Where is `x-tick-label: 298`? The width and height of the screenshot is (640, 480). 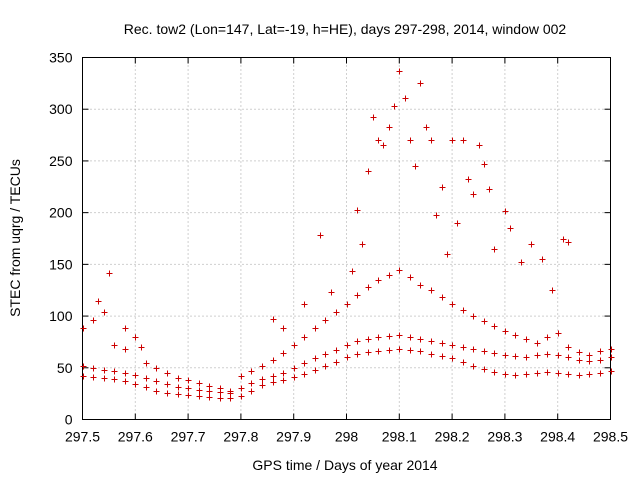
x-tick-label: 298 is located at coordinates (347, 437).